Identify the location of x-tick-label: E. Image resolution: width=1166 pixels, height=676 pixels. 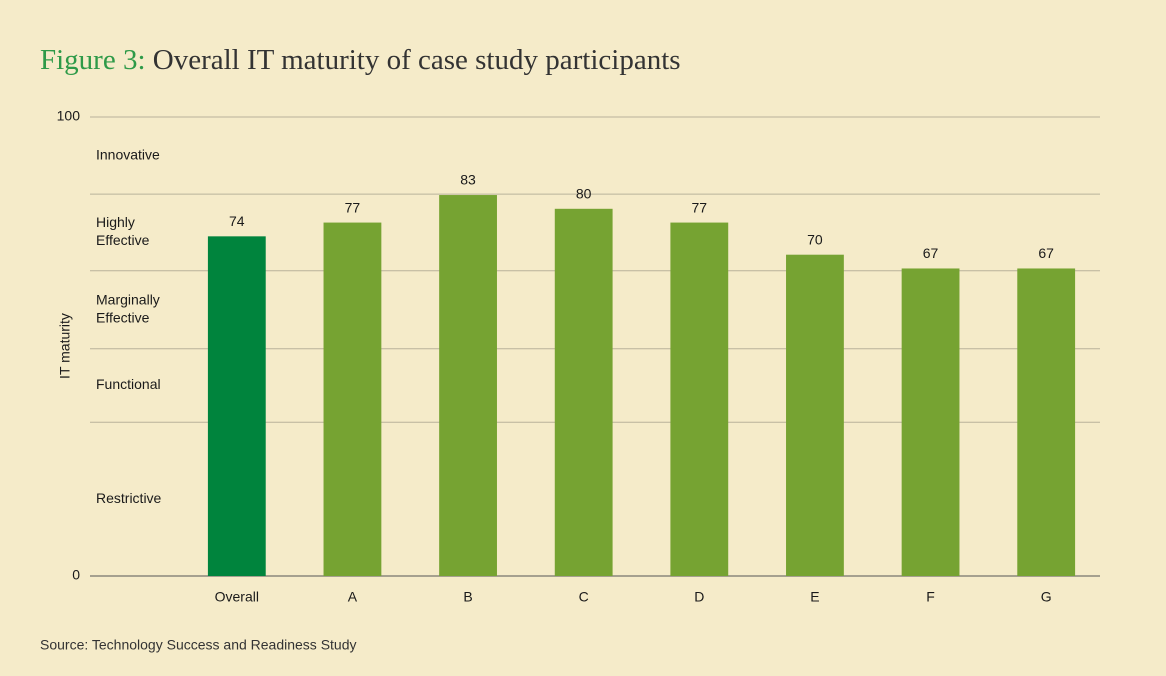
(814, 597).